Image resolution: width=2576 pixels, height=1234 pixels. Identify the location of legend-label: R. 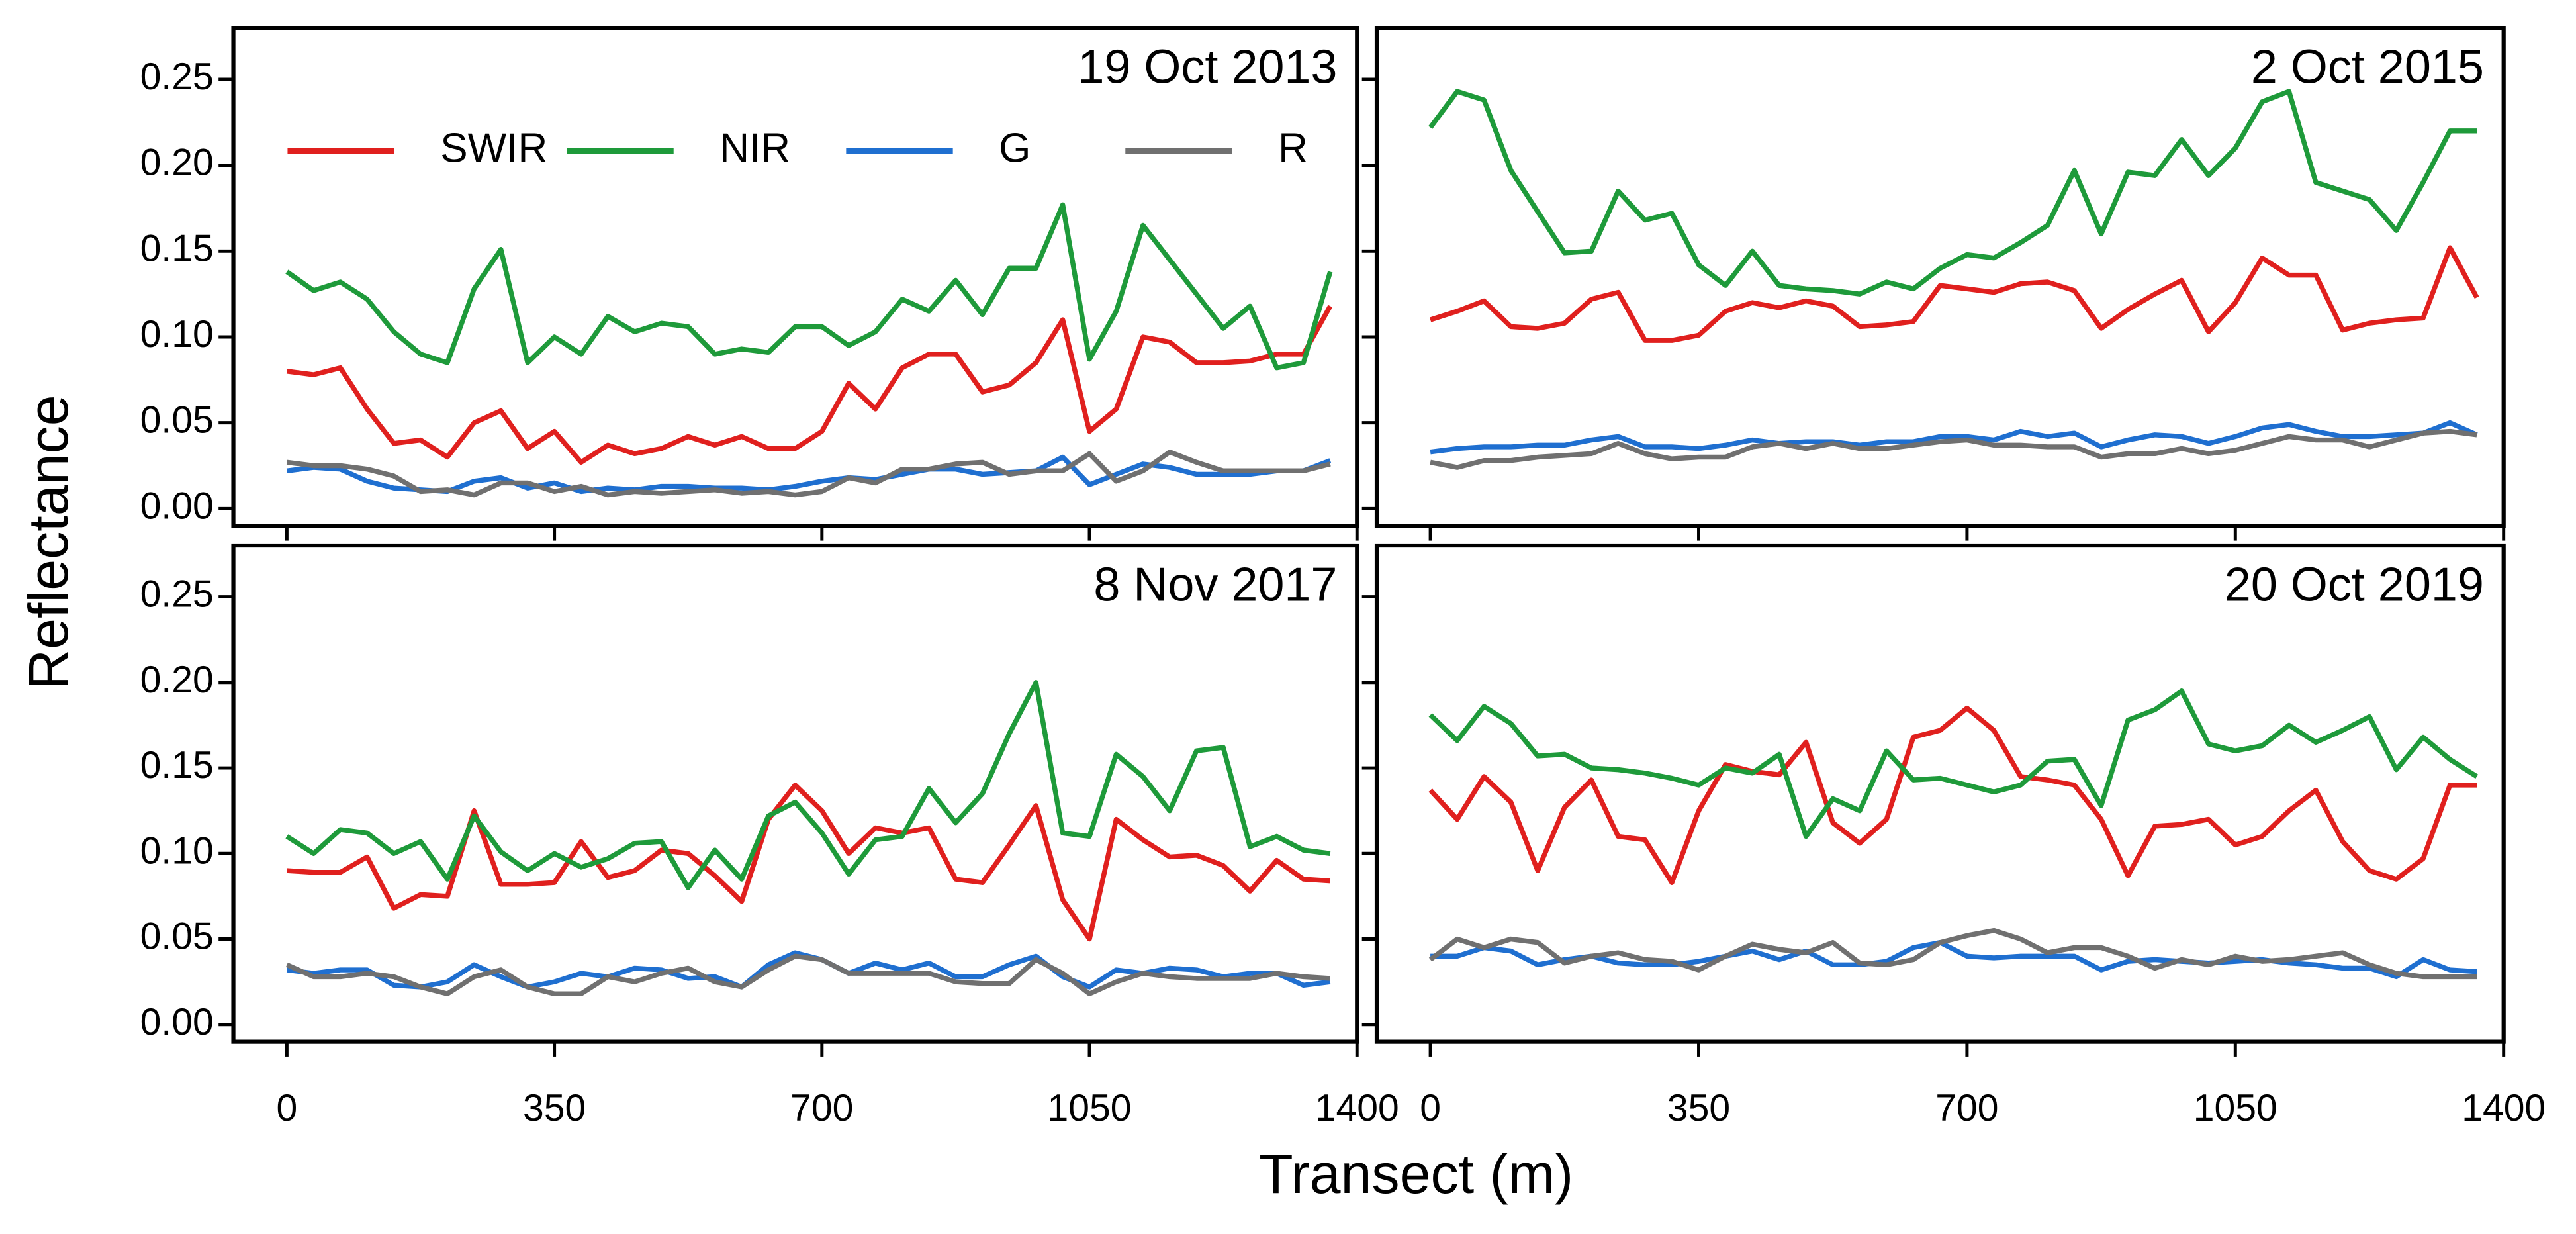
(1293, 148).